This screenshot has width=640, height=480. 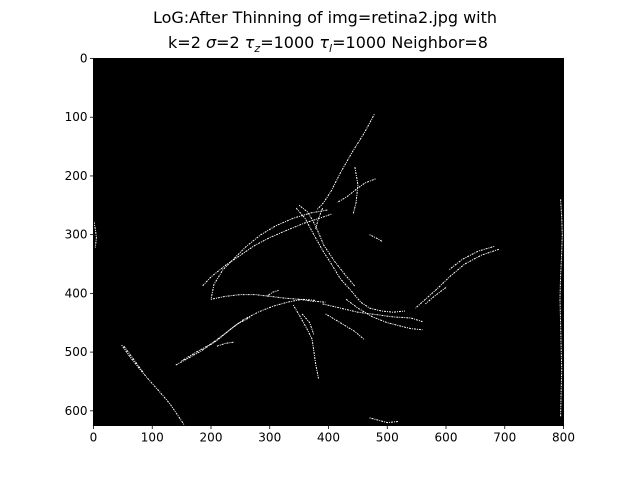 What do you see at coordinates (211, 42) in the screenshot?
I see `title-part-sigma: σ` at bounding box center [211, 42].